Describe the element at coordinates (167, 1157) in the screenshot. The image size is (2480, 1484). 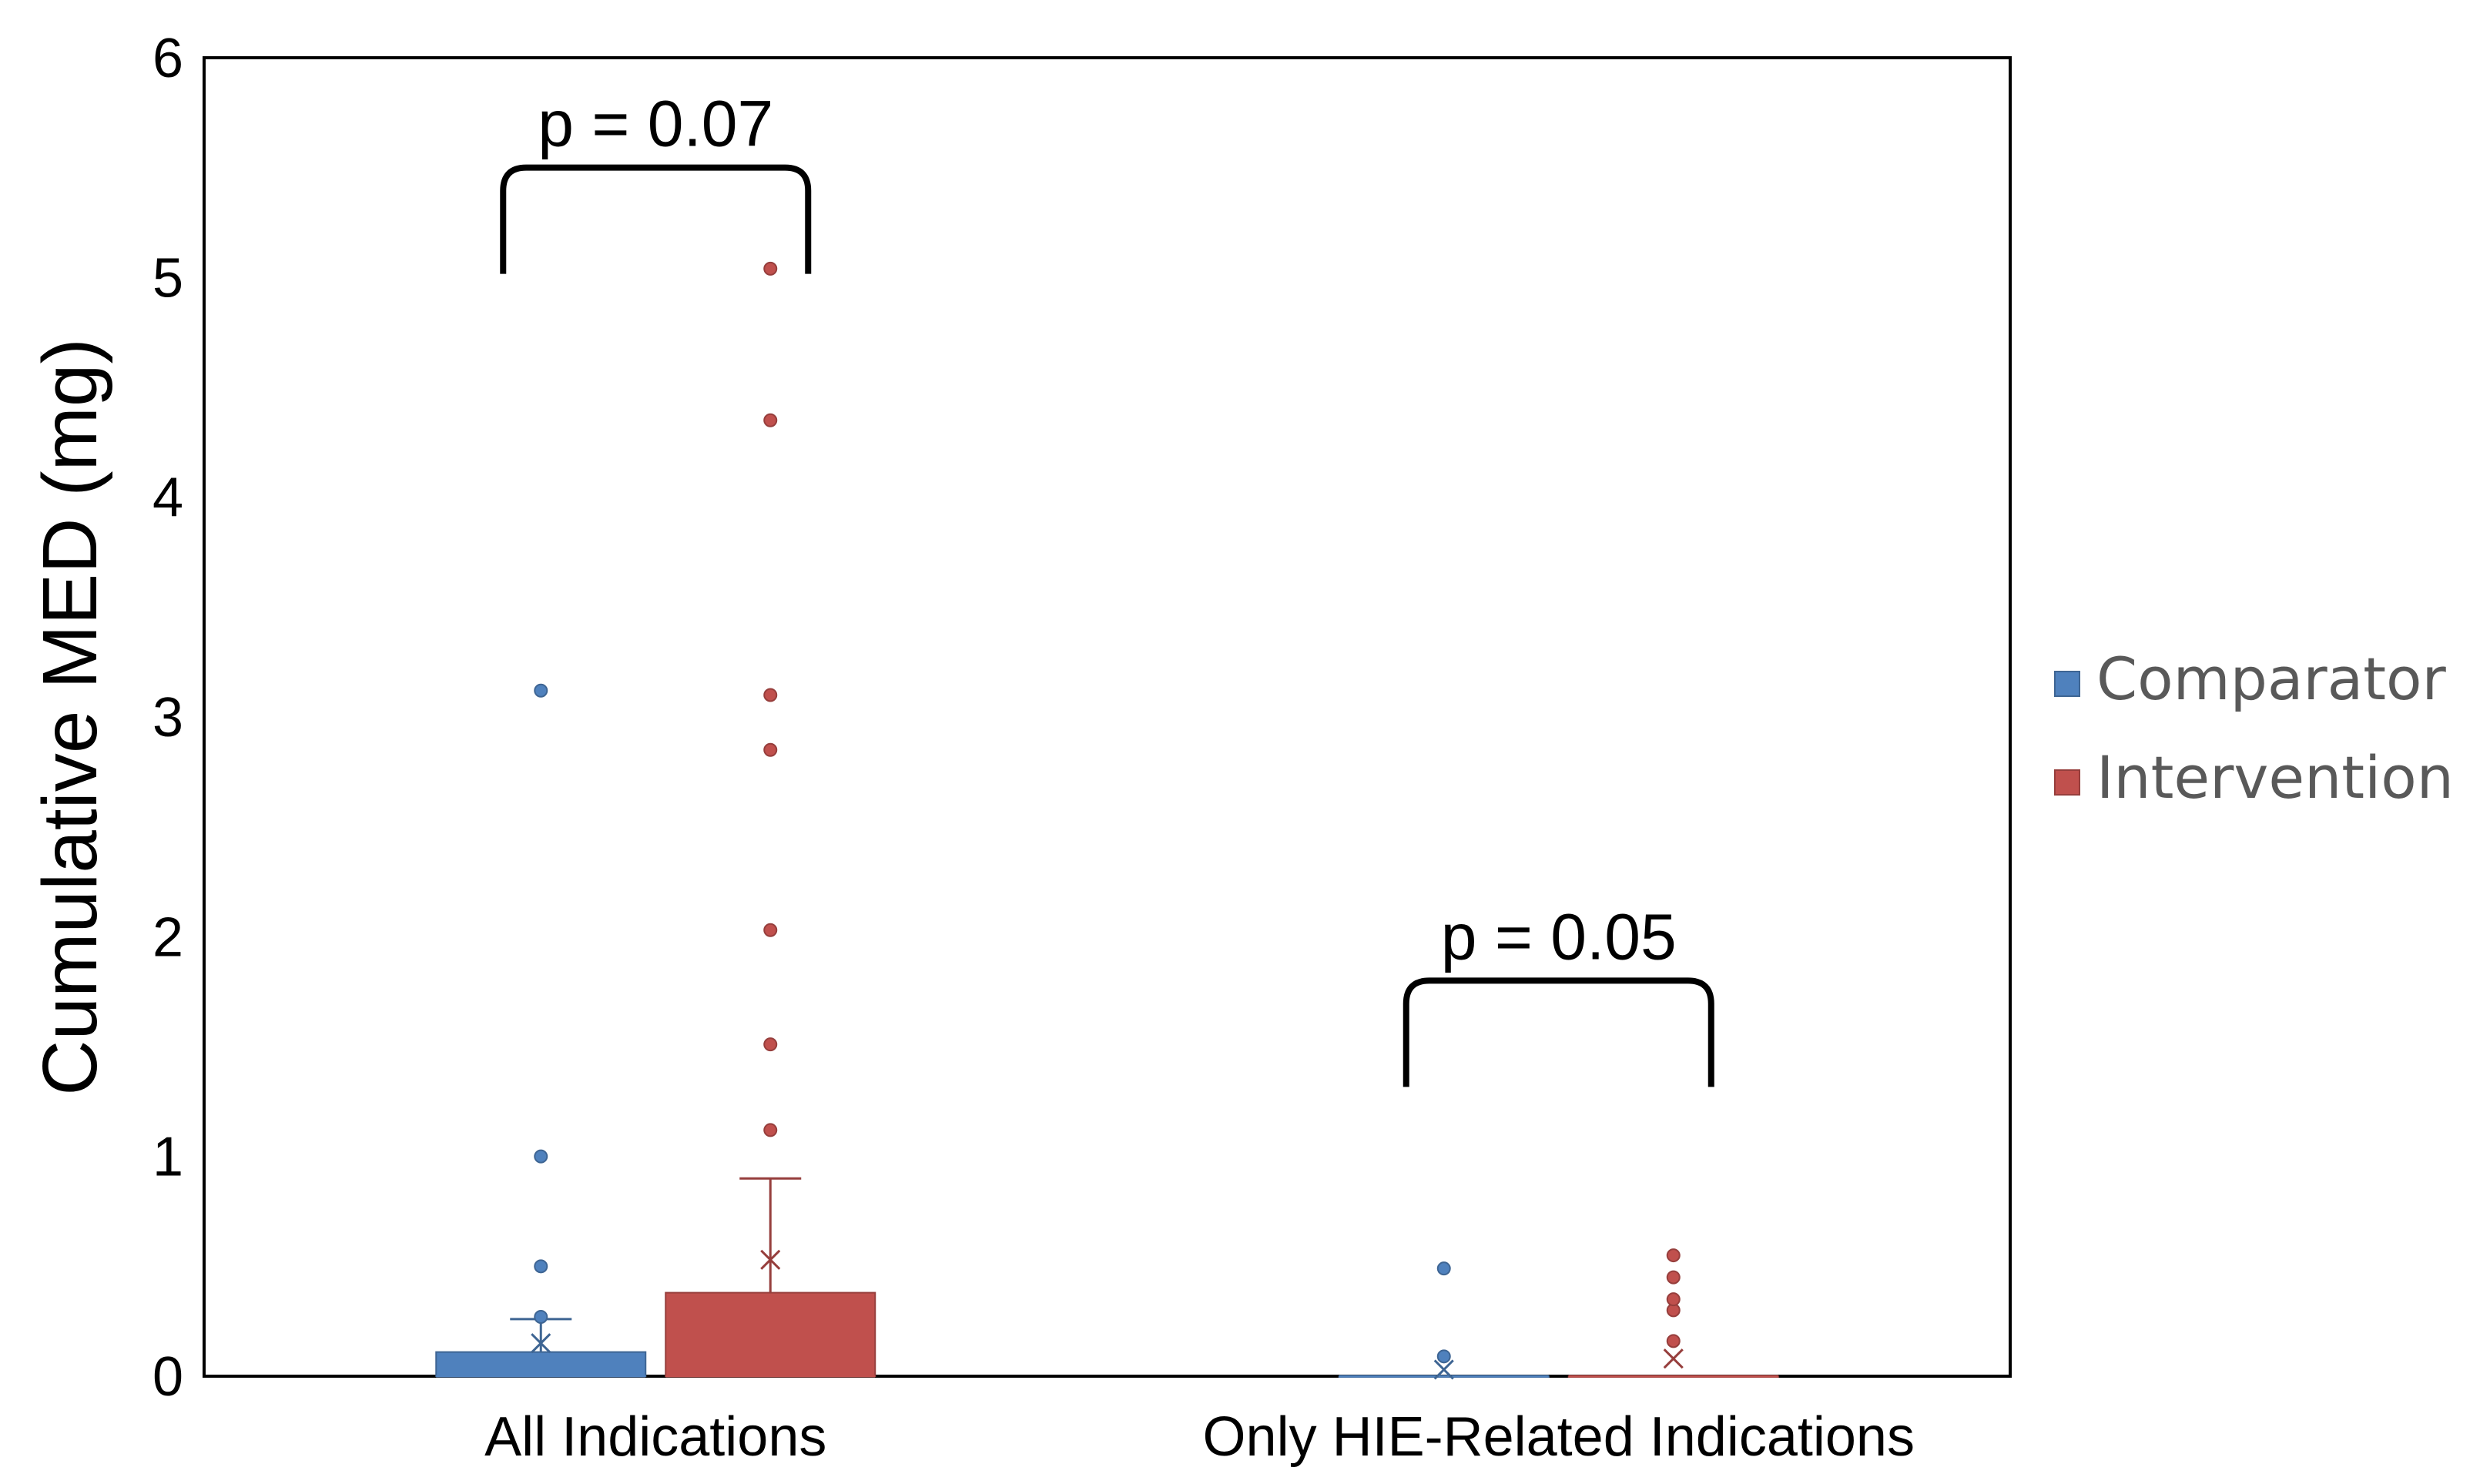
I see `y-tick-label: 1` at that location.